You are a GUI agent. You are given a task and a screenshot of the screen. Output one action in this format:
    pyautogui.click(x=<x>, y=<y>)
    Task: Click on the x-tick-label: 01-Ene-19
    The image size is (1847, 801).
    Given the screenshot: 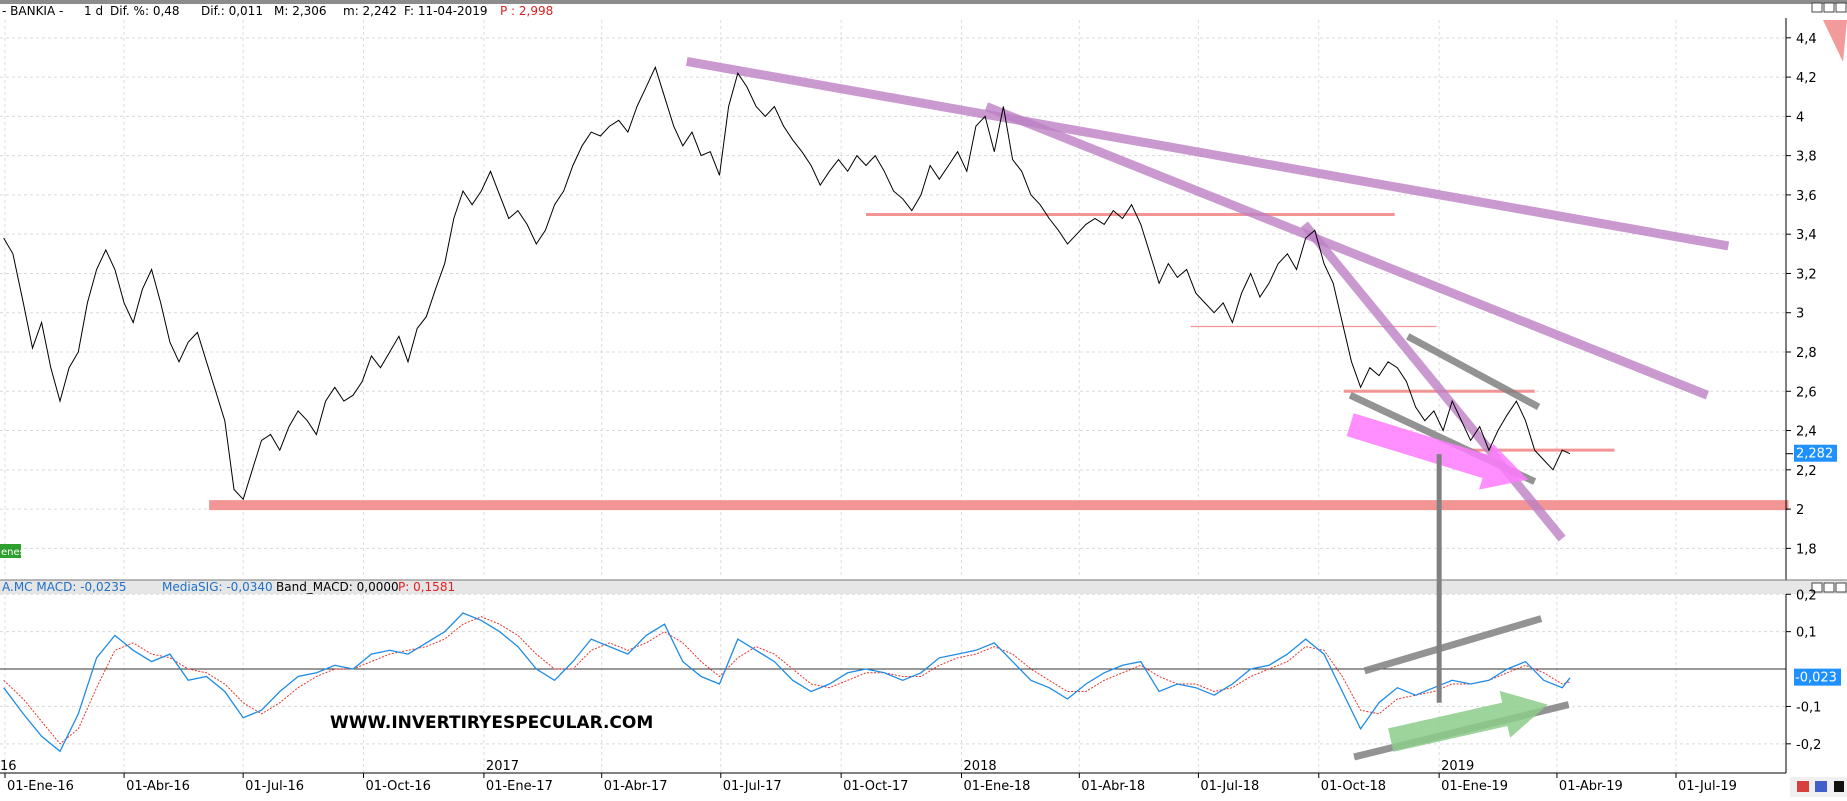 What is the action you would take?
    pyautogui.click(x=1474, y=786)
    